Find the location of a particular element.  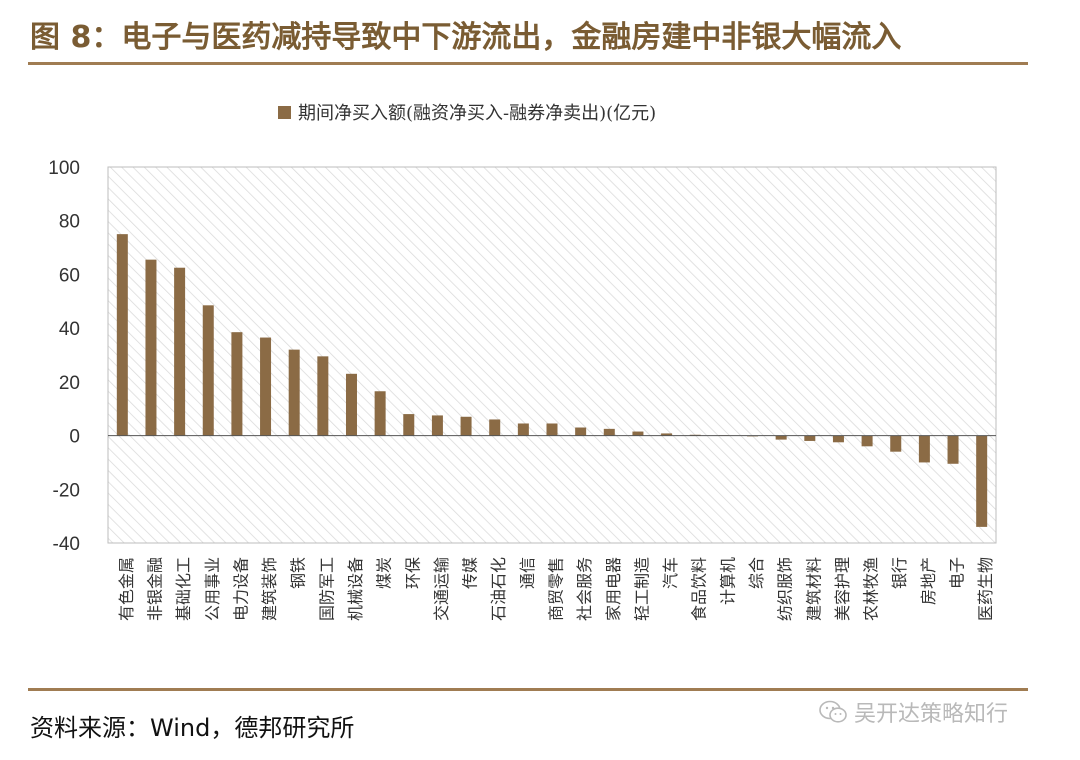

x-tick-label: 食品饮料 is located at coordinates (699, 589).